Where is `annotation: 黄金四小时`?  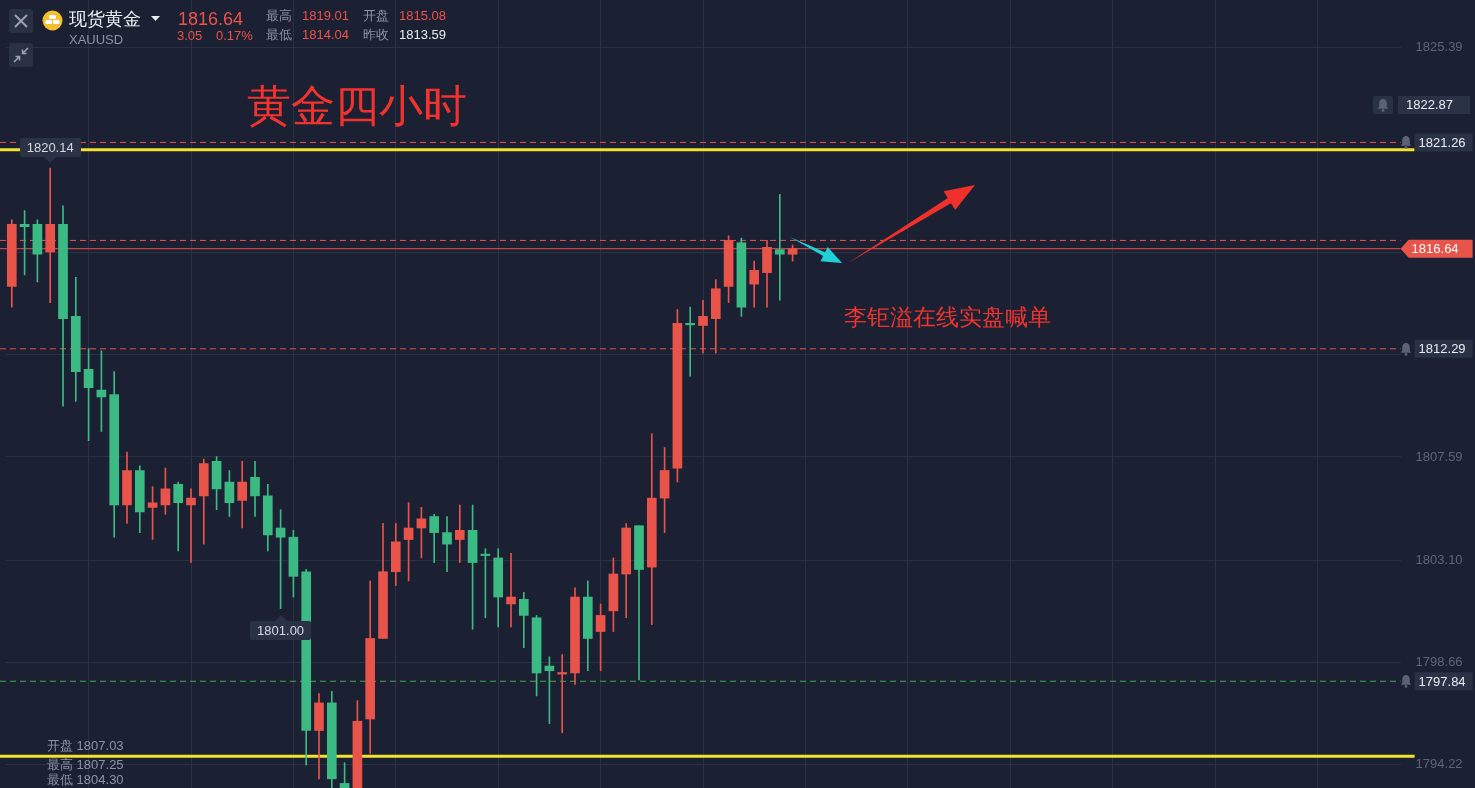 annotation: 黄金四小时 is located at coordinates (357, 106).